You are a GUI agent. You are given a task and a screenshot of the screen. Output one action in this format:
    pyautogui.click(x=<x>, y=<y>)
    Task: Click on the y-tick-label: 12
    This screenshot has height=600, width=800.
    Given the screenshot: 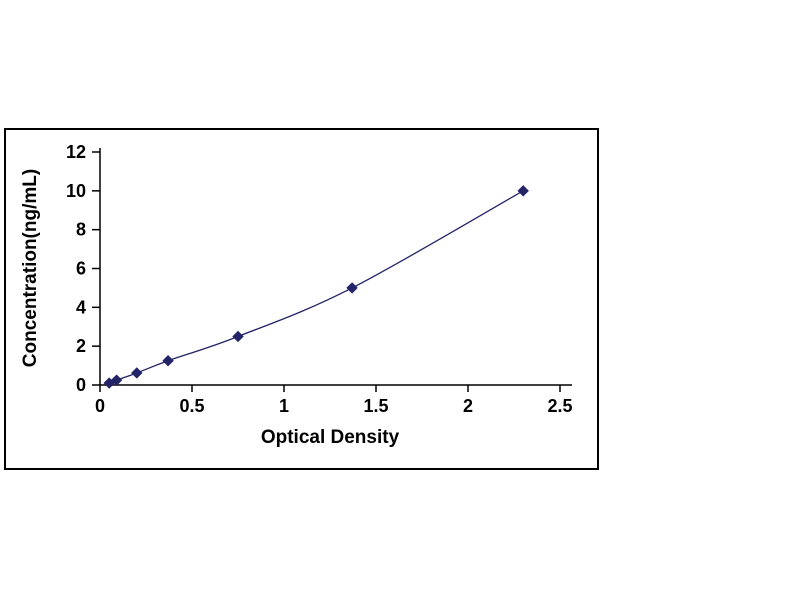 What is the action you would take?
    pyautogui.click(x=76, y=152)
    